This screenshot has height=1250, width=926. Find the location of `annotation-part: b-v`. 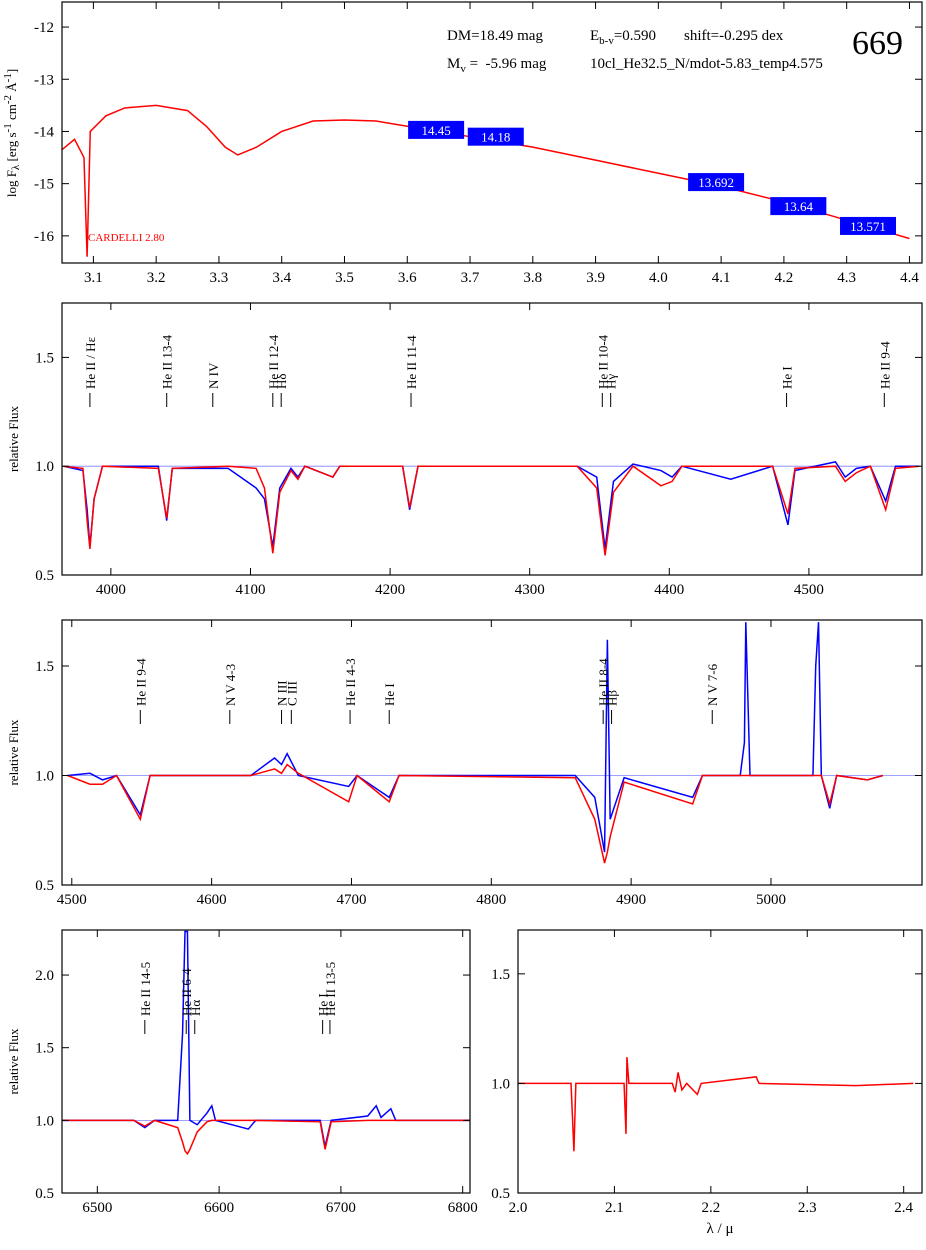

annotation-part: b-v is located at coordinates (606, 41).